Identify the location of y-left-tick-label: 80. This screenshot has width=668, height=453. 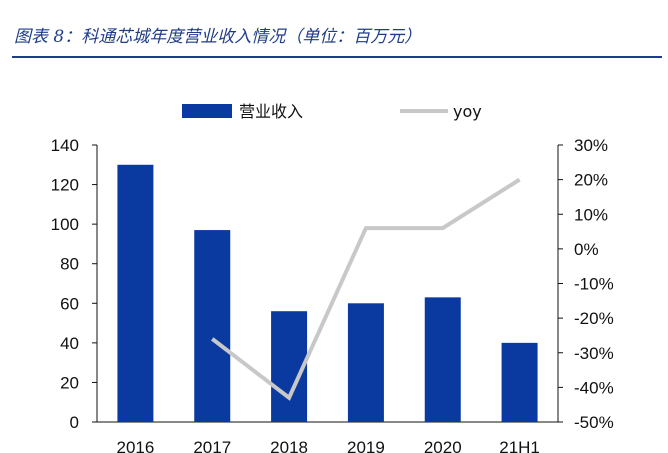
(69, 264).